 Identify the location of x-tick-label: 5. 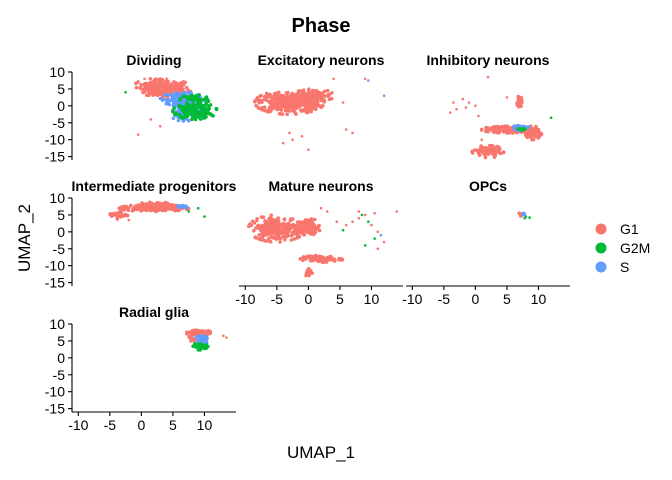
(340, 299).